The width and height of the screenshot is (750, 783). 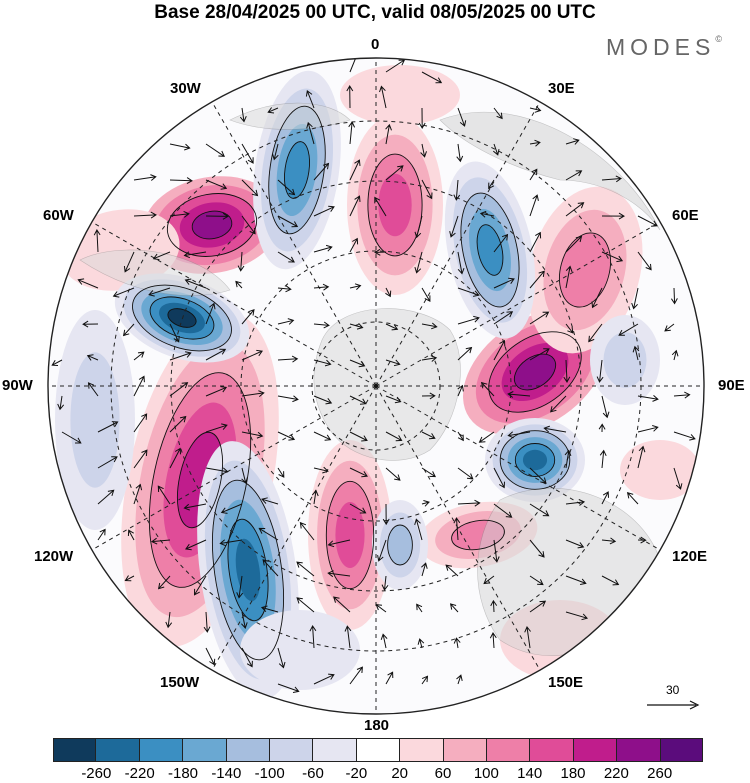 I want to click on lon-label-60e: 60E, so click(x=685, y=215).